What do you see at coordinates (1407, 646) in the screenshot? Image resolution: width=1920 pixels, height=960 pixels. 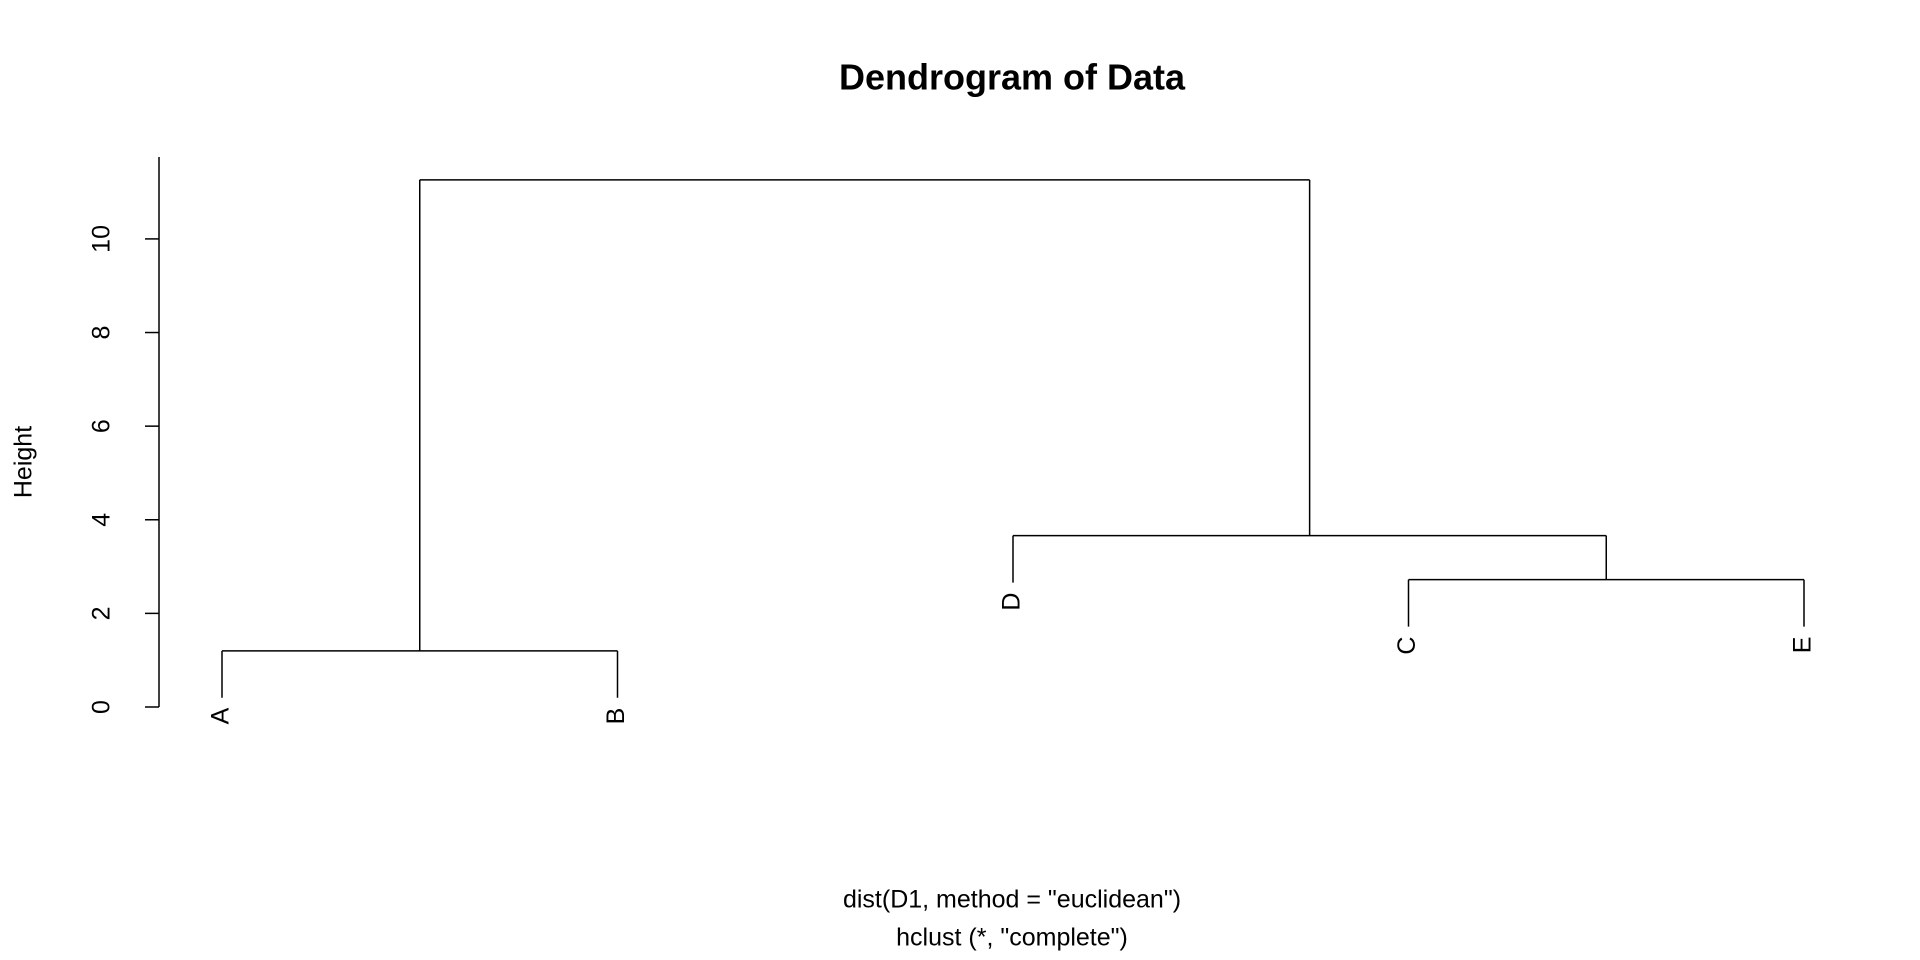 I see `leaf-label: C` at bounding box center [1407, 646].